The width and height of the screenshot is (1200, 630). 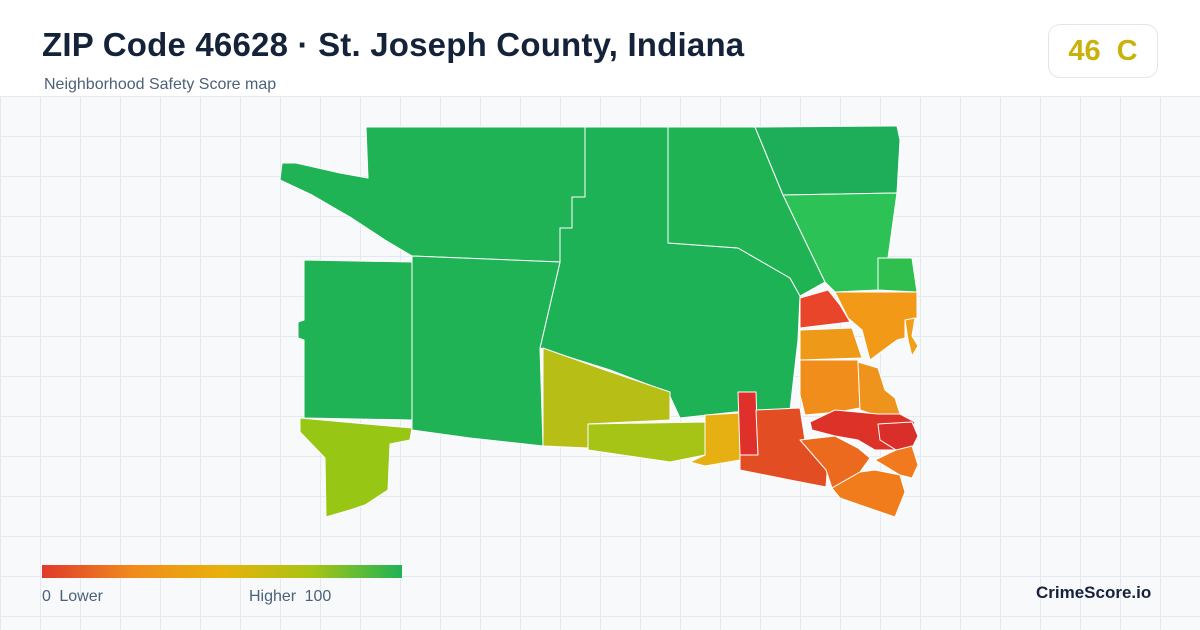 What do you see at coordinates (290, 596) in the screenshot?
I see `legend-max-label: Higher 100` at bounding box center [290, 596].